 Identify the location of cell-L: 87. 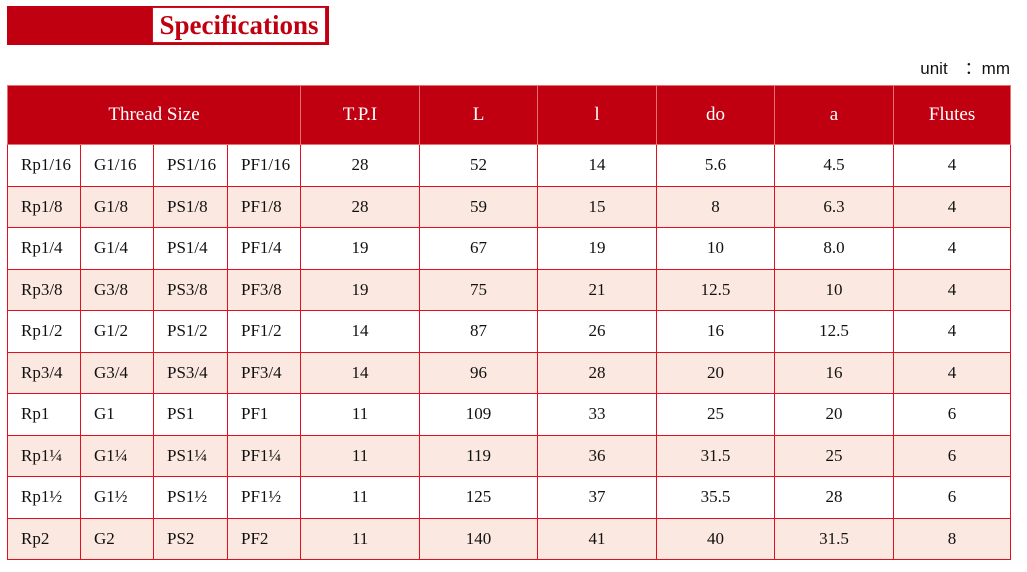
(479, 331).